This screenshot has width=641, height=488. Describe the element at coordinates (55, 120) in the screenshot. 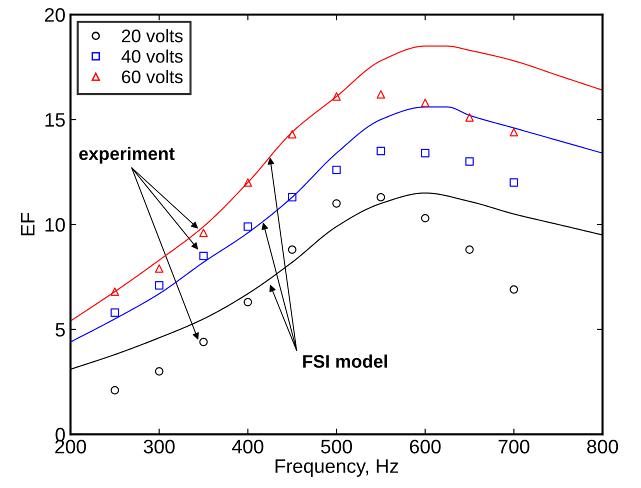

I see `y-tick-label: 15` at that location.